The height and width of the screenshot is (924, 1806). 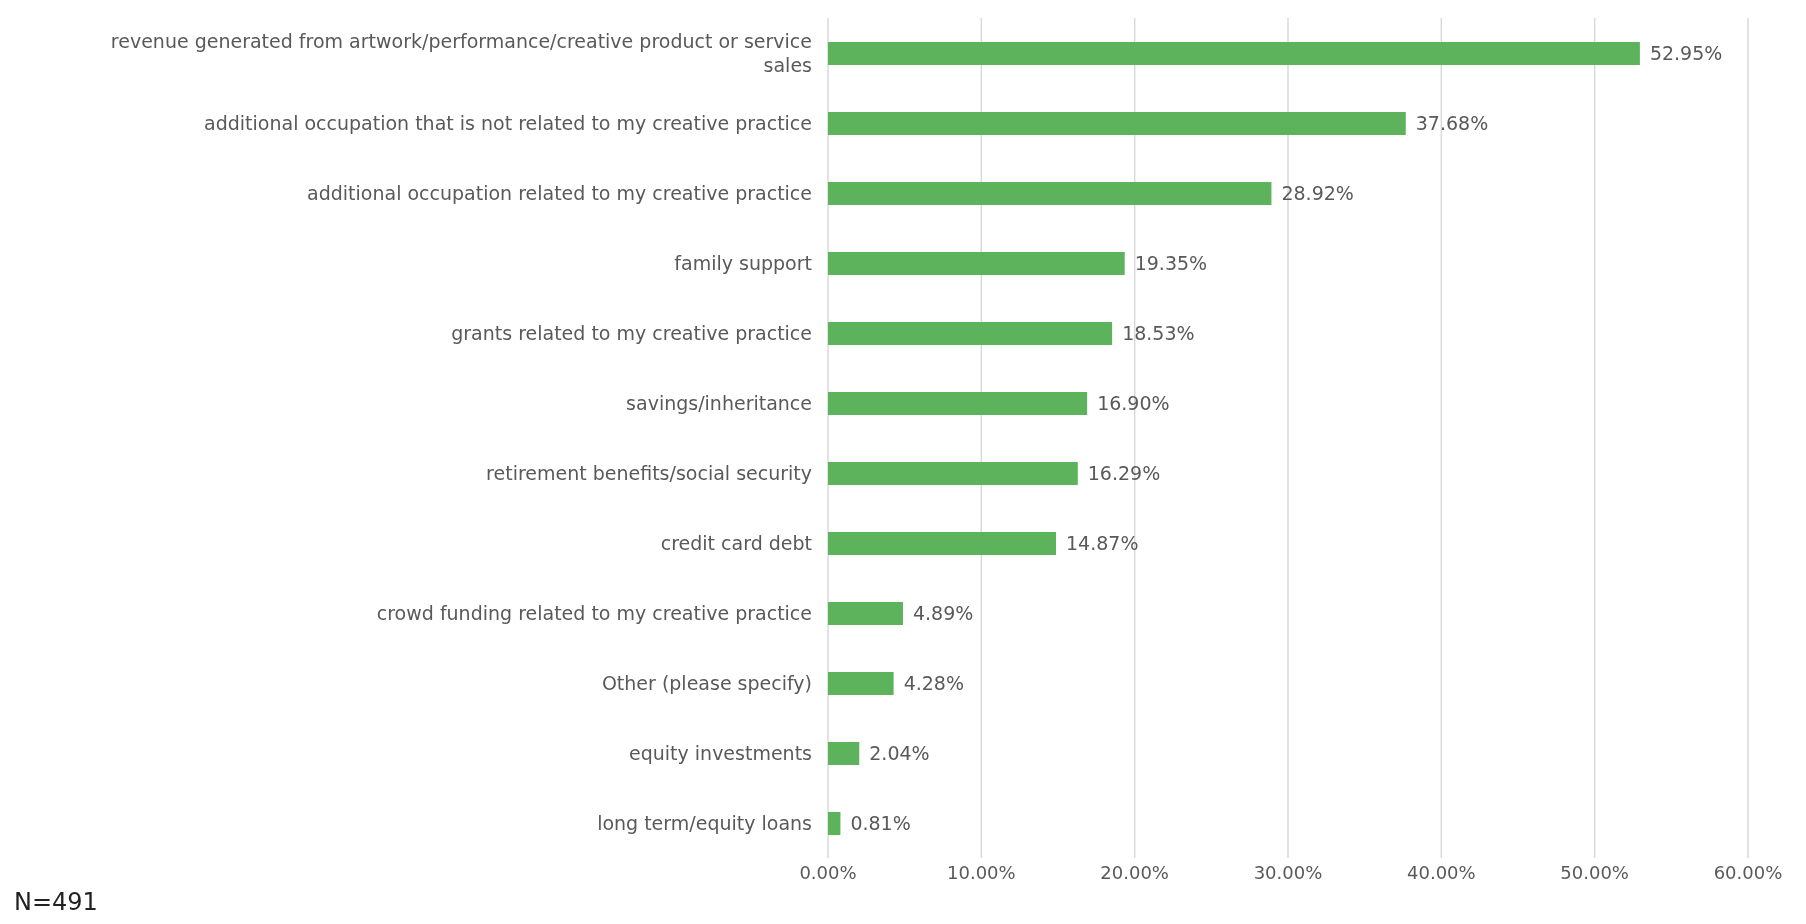 What do you see at coordinates (1748, 872) in the screenshot?
I see `x-tick-label: 60.00%` at bounding box center [1748, 872].